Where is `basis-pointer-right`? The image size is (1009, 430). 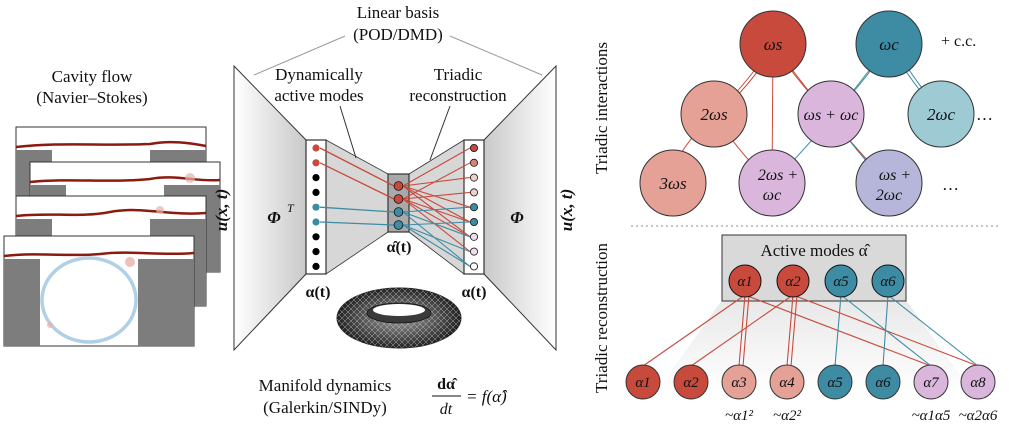 basis-pointer-right is located at coordinates (496, 55).